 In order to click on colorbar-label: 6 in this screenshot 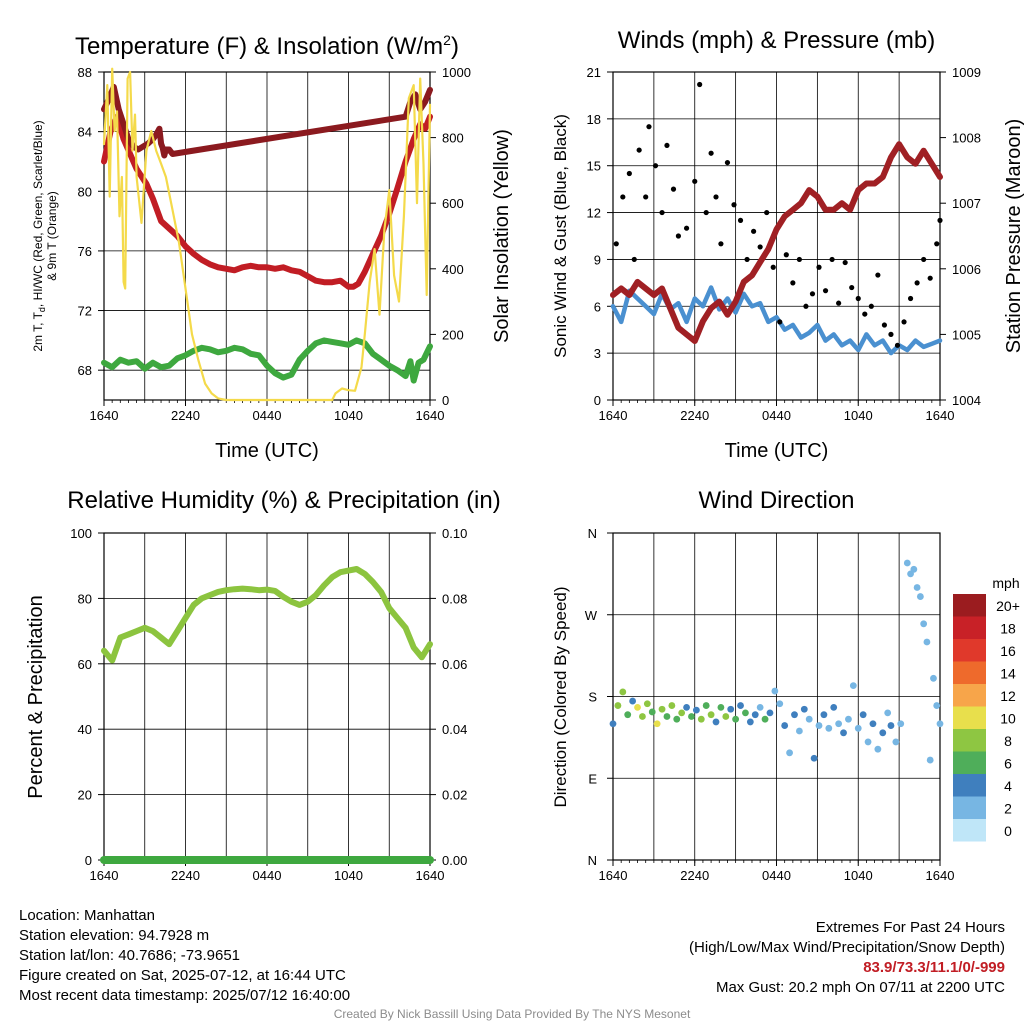, I will do `click(1008, 764)`.